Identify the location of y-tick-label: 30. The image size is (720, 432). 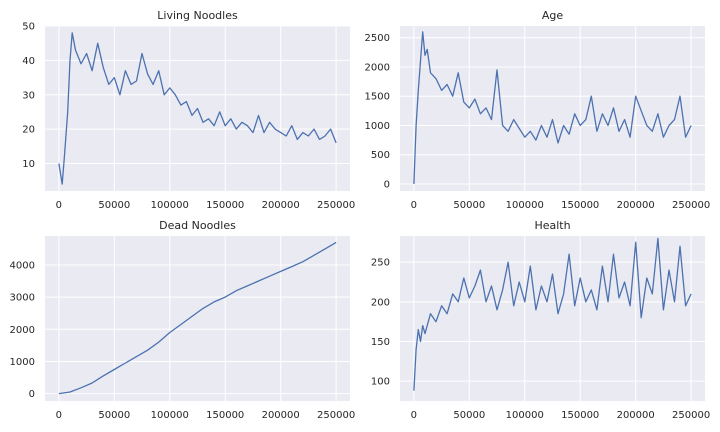
(28, 95).